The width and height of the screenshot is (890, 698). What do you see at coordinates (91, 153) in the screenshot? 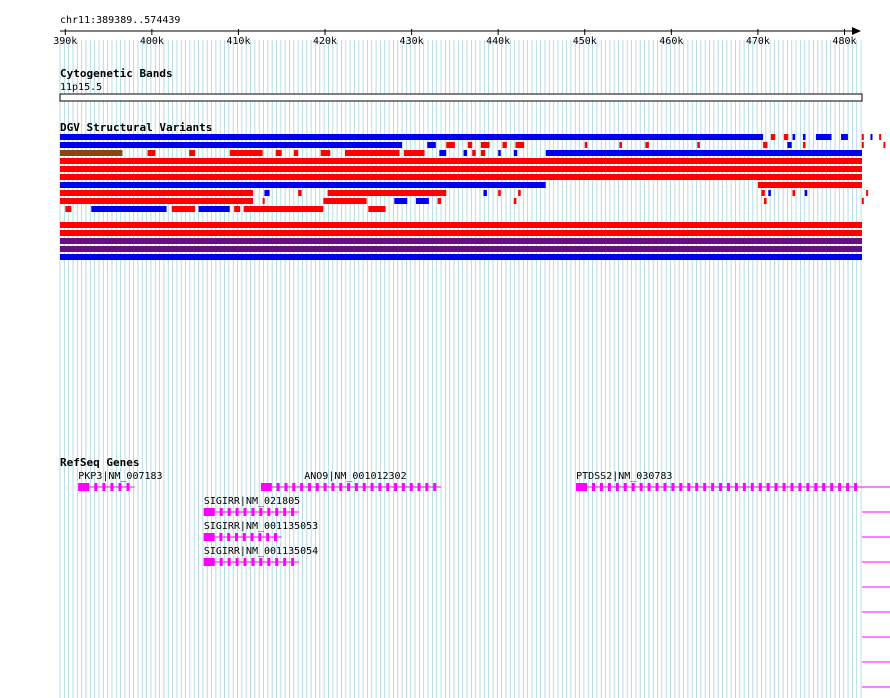
I see `variant-inversion` at bounding box center [91, 153].